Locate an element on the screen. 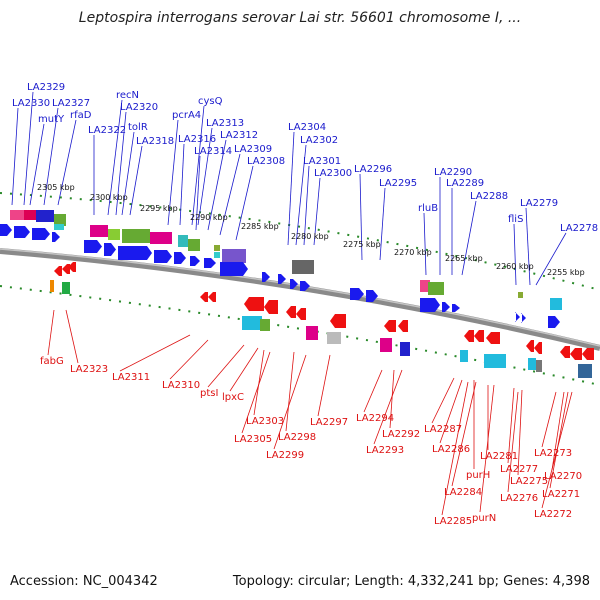 The height and width of the screenshot is (600, 600). forward-gene-label: mutY is located at coordinates (51, 119).